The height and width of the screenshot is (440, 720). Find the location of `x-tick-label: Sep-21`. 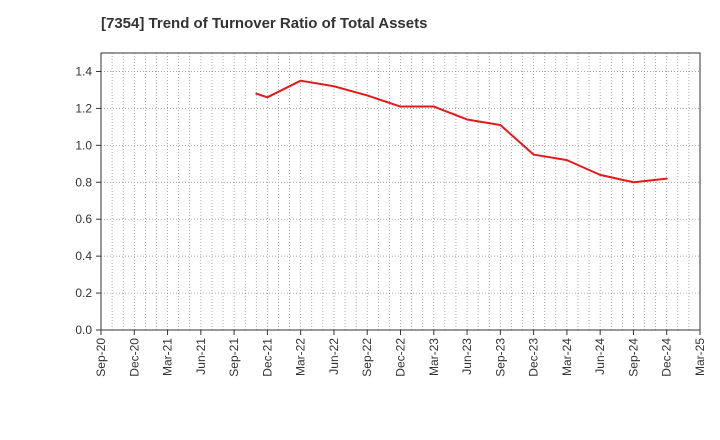

x-tick-label: Sep-21 is located at coordinates (234, 357).